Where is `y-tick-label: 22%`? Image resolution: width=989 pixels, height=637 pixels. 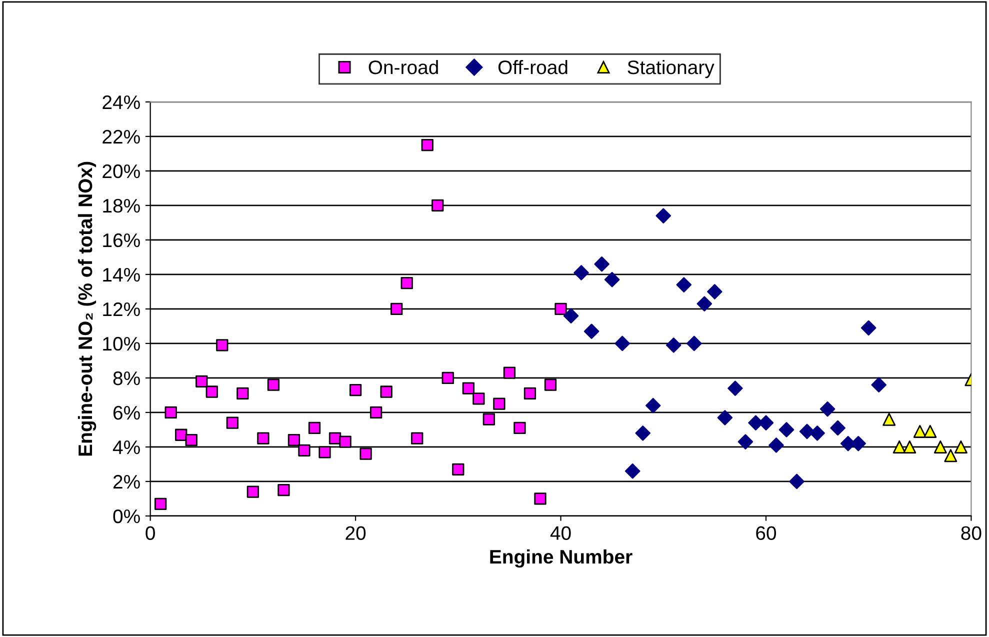
y-tick-label: 22% is located at coordinates (121, 137).